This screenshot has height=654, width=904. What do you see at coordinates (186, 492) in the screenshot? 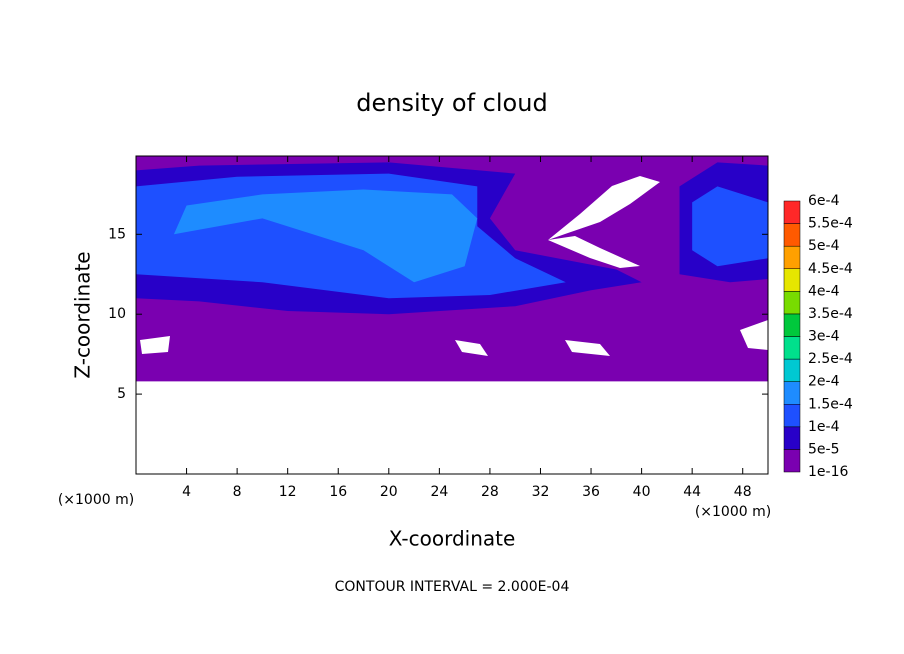
I see `x-tick-label: 4` at bounding box center [186, 492].